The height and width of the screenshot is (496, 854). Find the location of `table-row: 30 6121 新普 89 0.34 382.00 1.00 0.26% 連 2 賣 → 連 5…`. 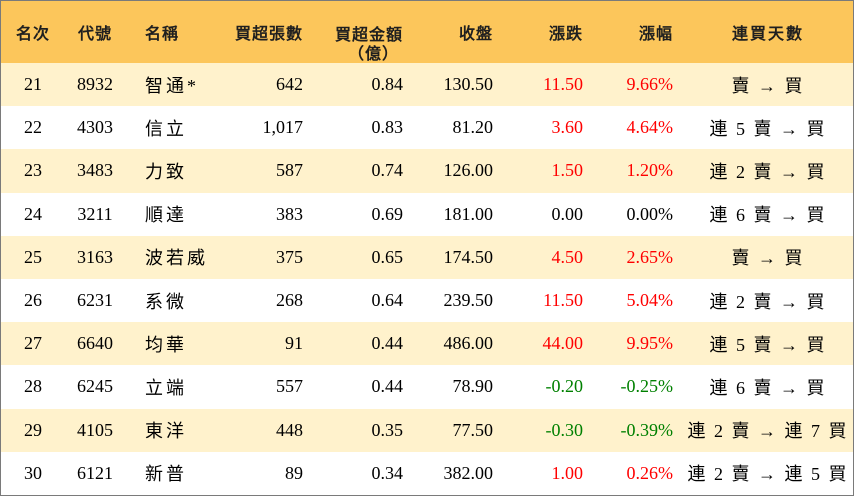

table-row: 30 6121 新普 89 0.34 382.00 1.00 0.26% 連 2 賣 → 連 5… is located at coordinates (427, 473).